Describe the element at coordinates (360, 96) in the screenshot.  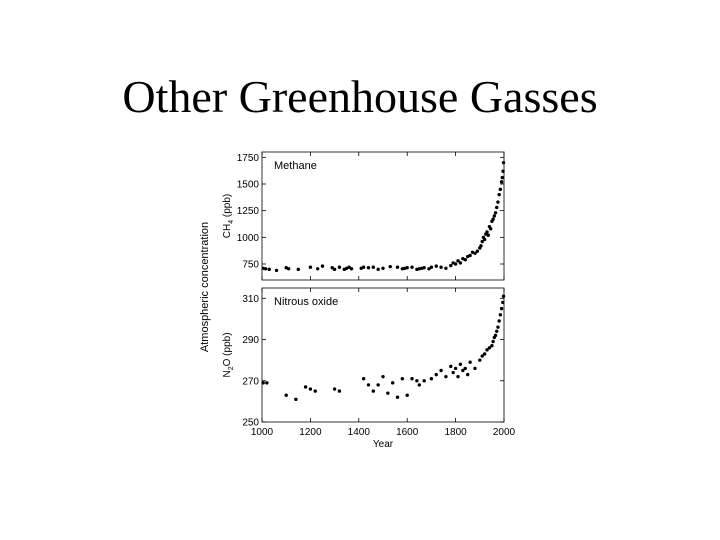
I see `slide-title: Other Greenhouse Gasses` at that location.